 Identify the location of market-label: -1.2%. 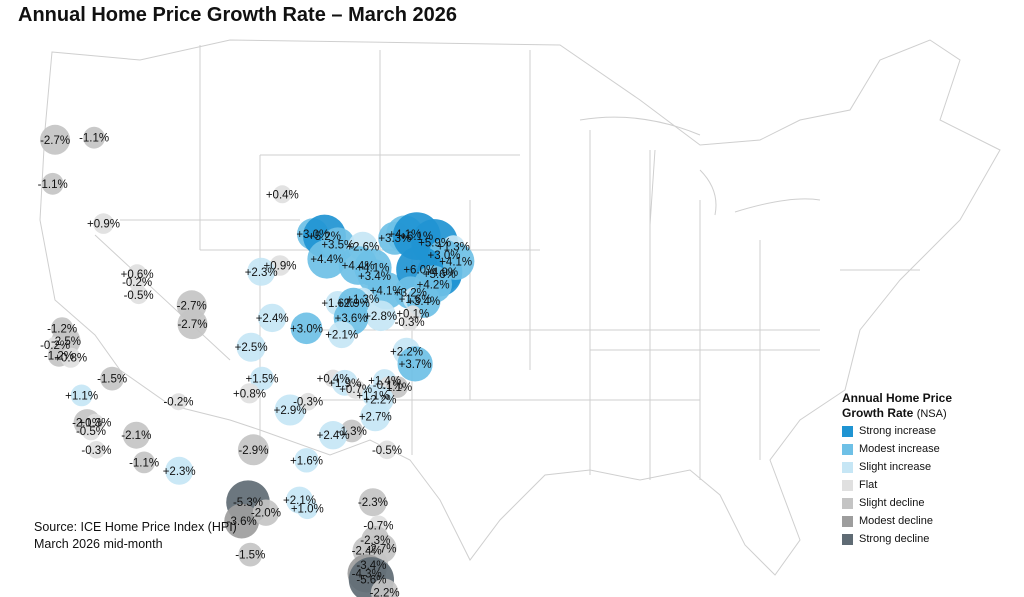
(62, 329).